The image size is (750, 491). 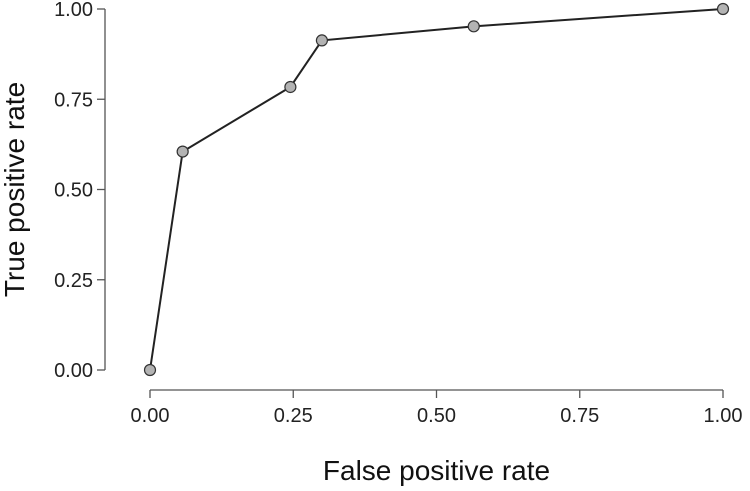 I want to click on y-axis: 0.00 0.25 0.50 0.75 1.00, so click(x=80, y=191).